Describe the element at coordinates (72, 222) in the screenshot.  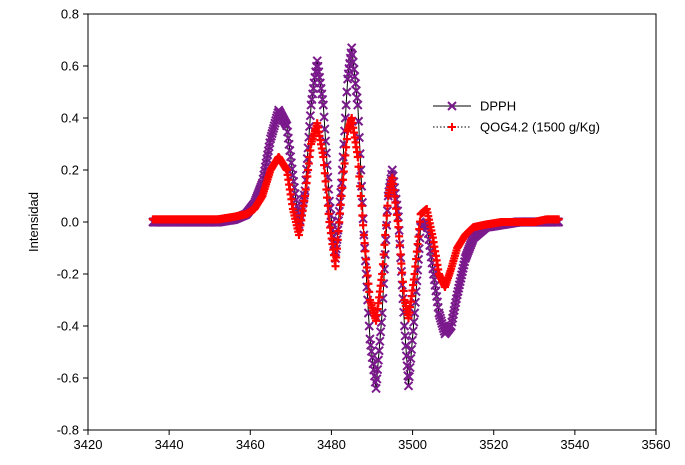
I see `y-axis: -0.8 -0.6 -0.4 -0.2 0.0 0.2 0.4 0.6 0.8` at that location.